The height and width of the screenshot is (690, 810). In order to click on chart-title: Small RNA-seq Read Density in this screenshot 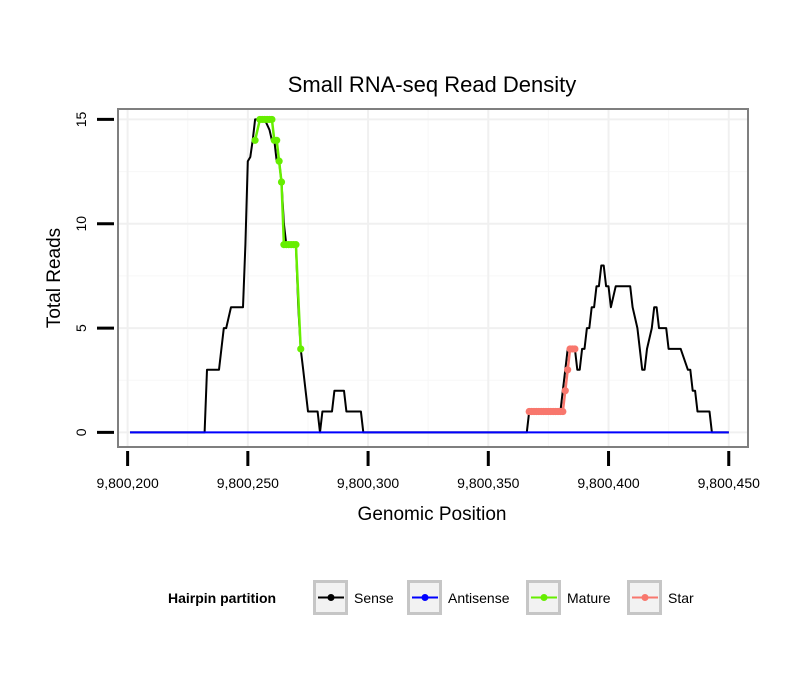, I will do `click(432, 84)`.